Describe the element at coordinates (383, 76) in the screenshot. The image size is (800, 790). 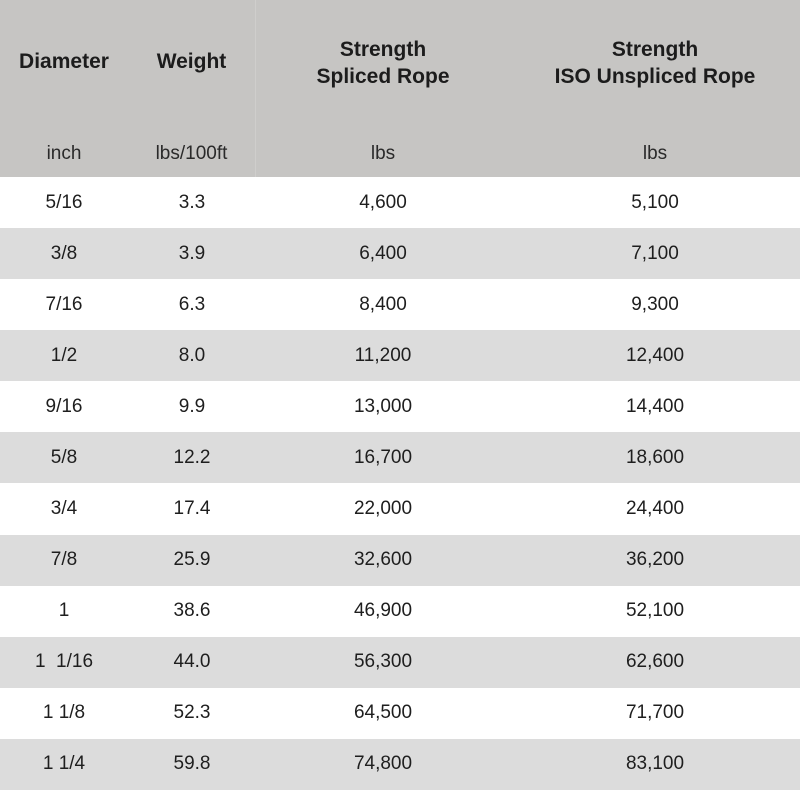
I see `header-title-line: Spliced Rope` at that location.